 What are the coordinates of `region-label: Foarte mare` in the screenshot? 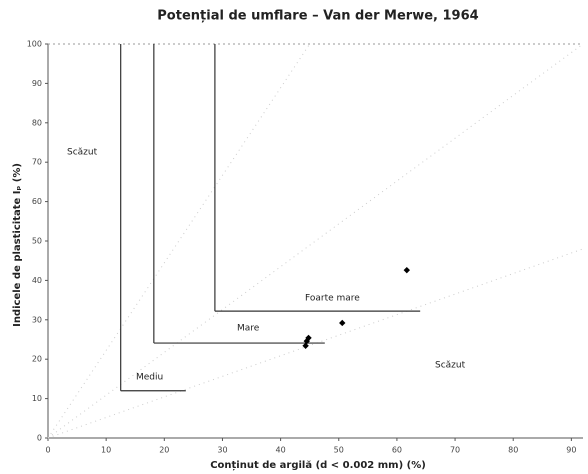 It's located at (332, 299).